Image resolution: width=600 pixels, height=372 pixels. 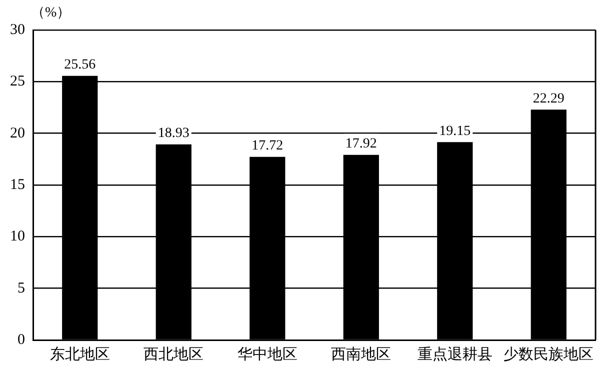 What do you see at coordinates (21, 340) in the screenshot?
I see `y-tick-label: 0` at bounding box center [21, 340].